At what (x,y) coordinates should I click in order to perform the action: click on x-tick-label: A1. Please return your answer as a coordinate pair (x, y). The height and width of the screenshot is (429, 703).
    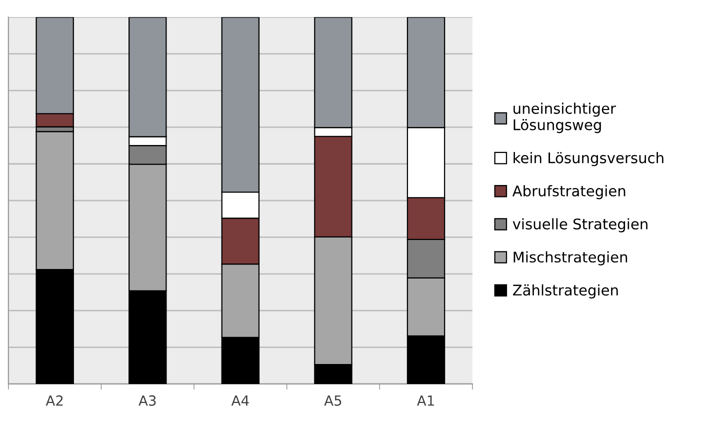
    Looking at the image, I should click on (425, 400).